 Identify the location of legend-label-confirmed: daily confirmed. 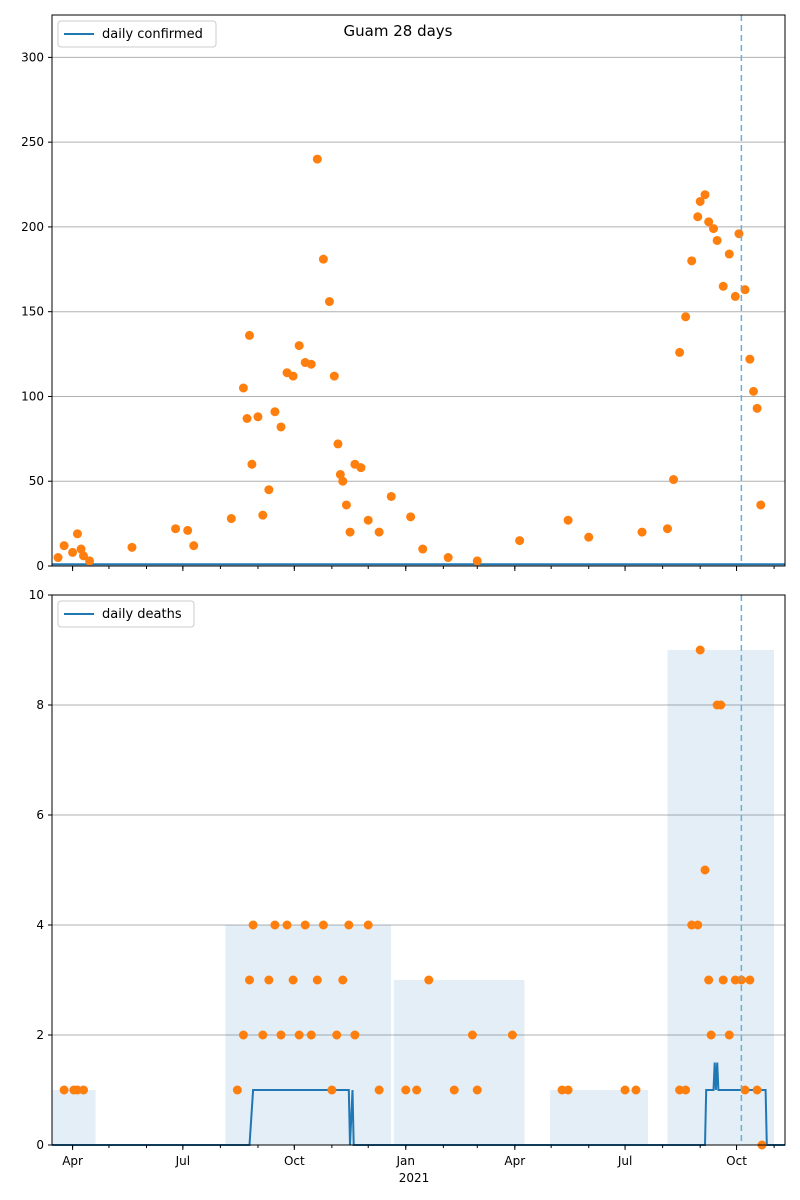
(152, 34).